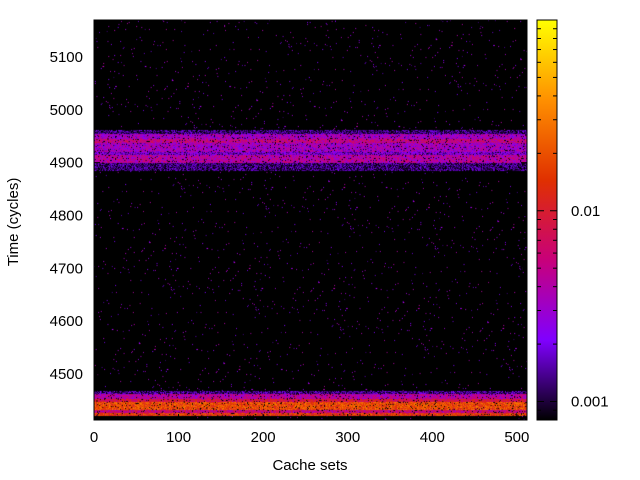 Image resolution: width=640 pixels, height=480 pixels. Describe the element at coordinates (309, 465) in the screenshot. I see `x-axis-title: Cache sets` at that location.